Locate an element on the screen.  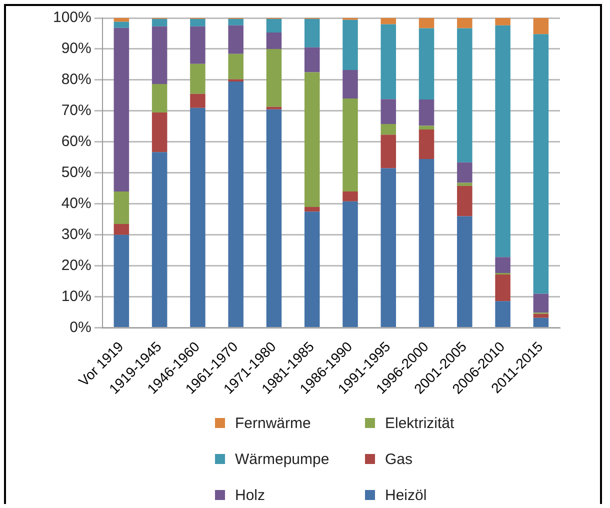
y-tick-label: 70% is located at coordinates (76, 111).